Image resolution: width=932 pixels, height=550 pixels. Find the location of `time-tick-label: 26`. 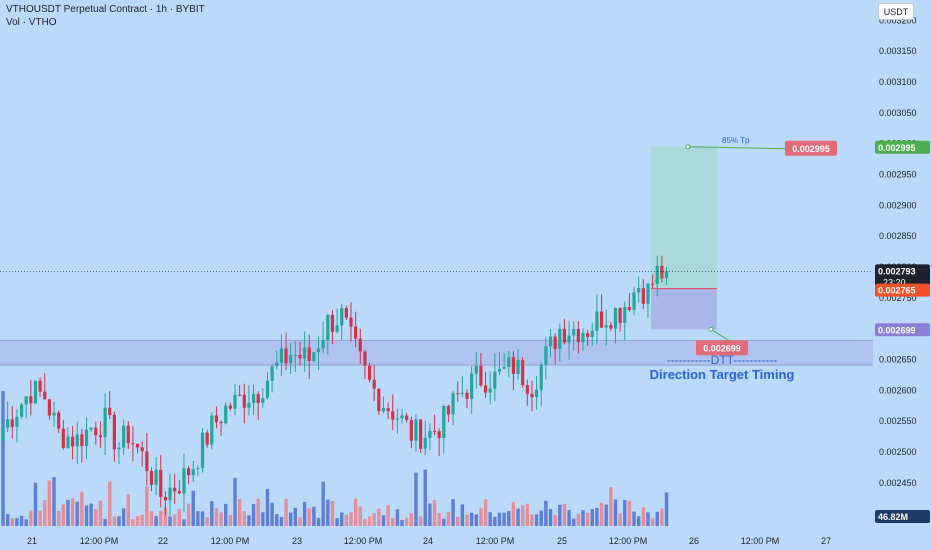

time-tick-label: 26 is located at coordinates (694, 541).